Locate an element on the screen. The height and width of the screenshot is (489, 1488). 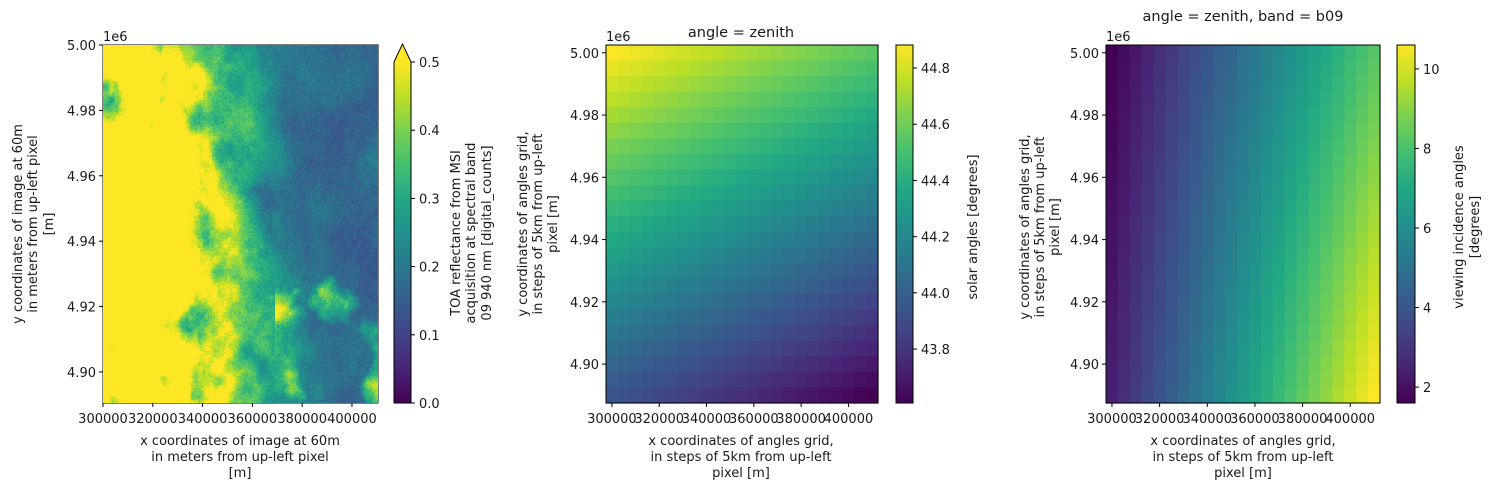
x-axis-label: x coordinates of angles grid, is located at coordinates (740, 441).